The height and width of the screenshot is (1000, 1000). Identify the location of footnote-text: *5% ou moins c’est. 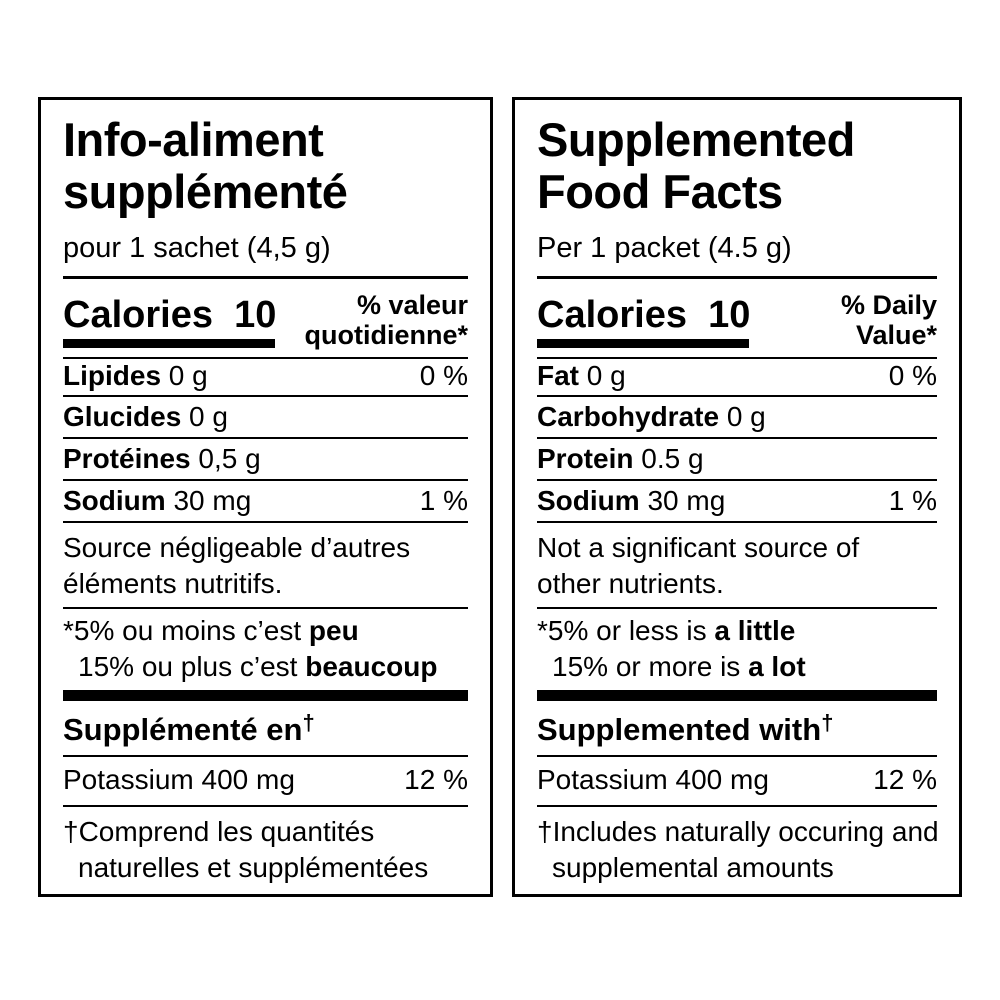
(186, 630).